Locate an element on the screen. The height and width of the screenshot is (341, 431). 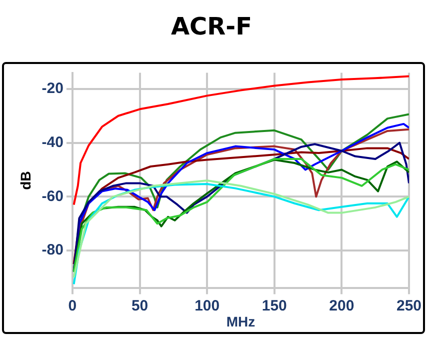
y-tick-label: -80 is located at coordinates (53, 250).